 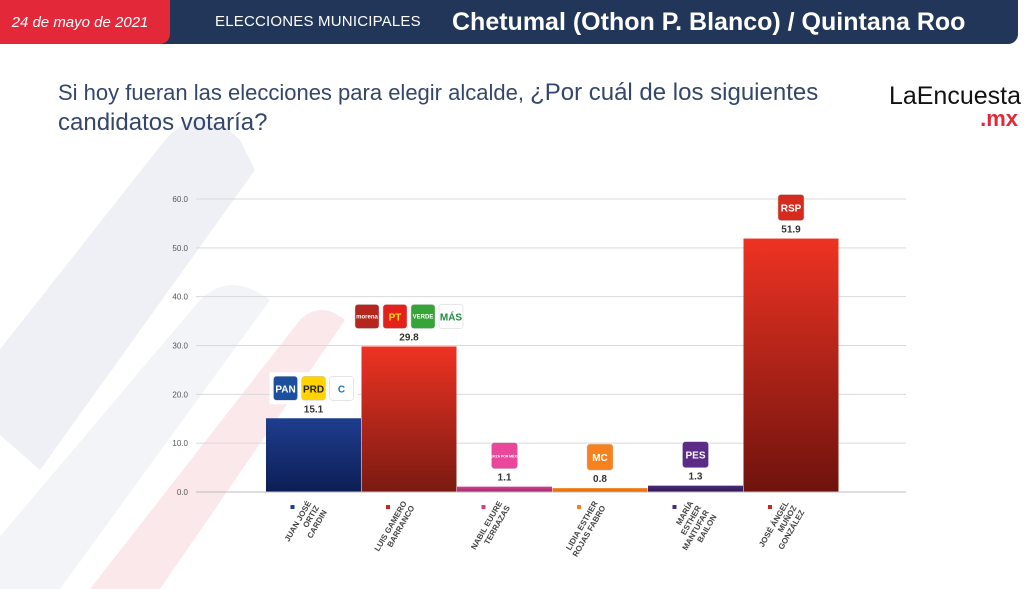 I want to click on y-tick-label: 0.0, so click(x=183, y=492).